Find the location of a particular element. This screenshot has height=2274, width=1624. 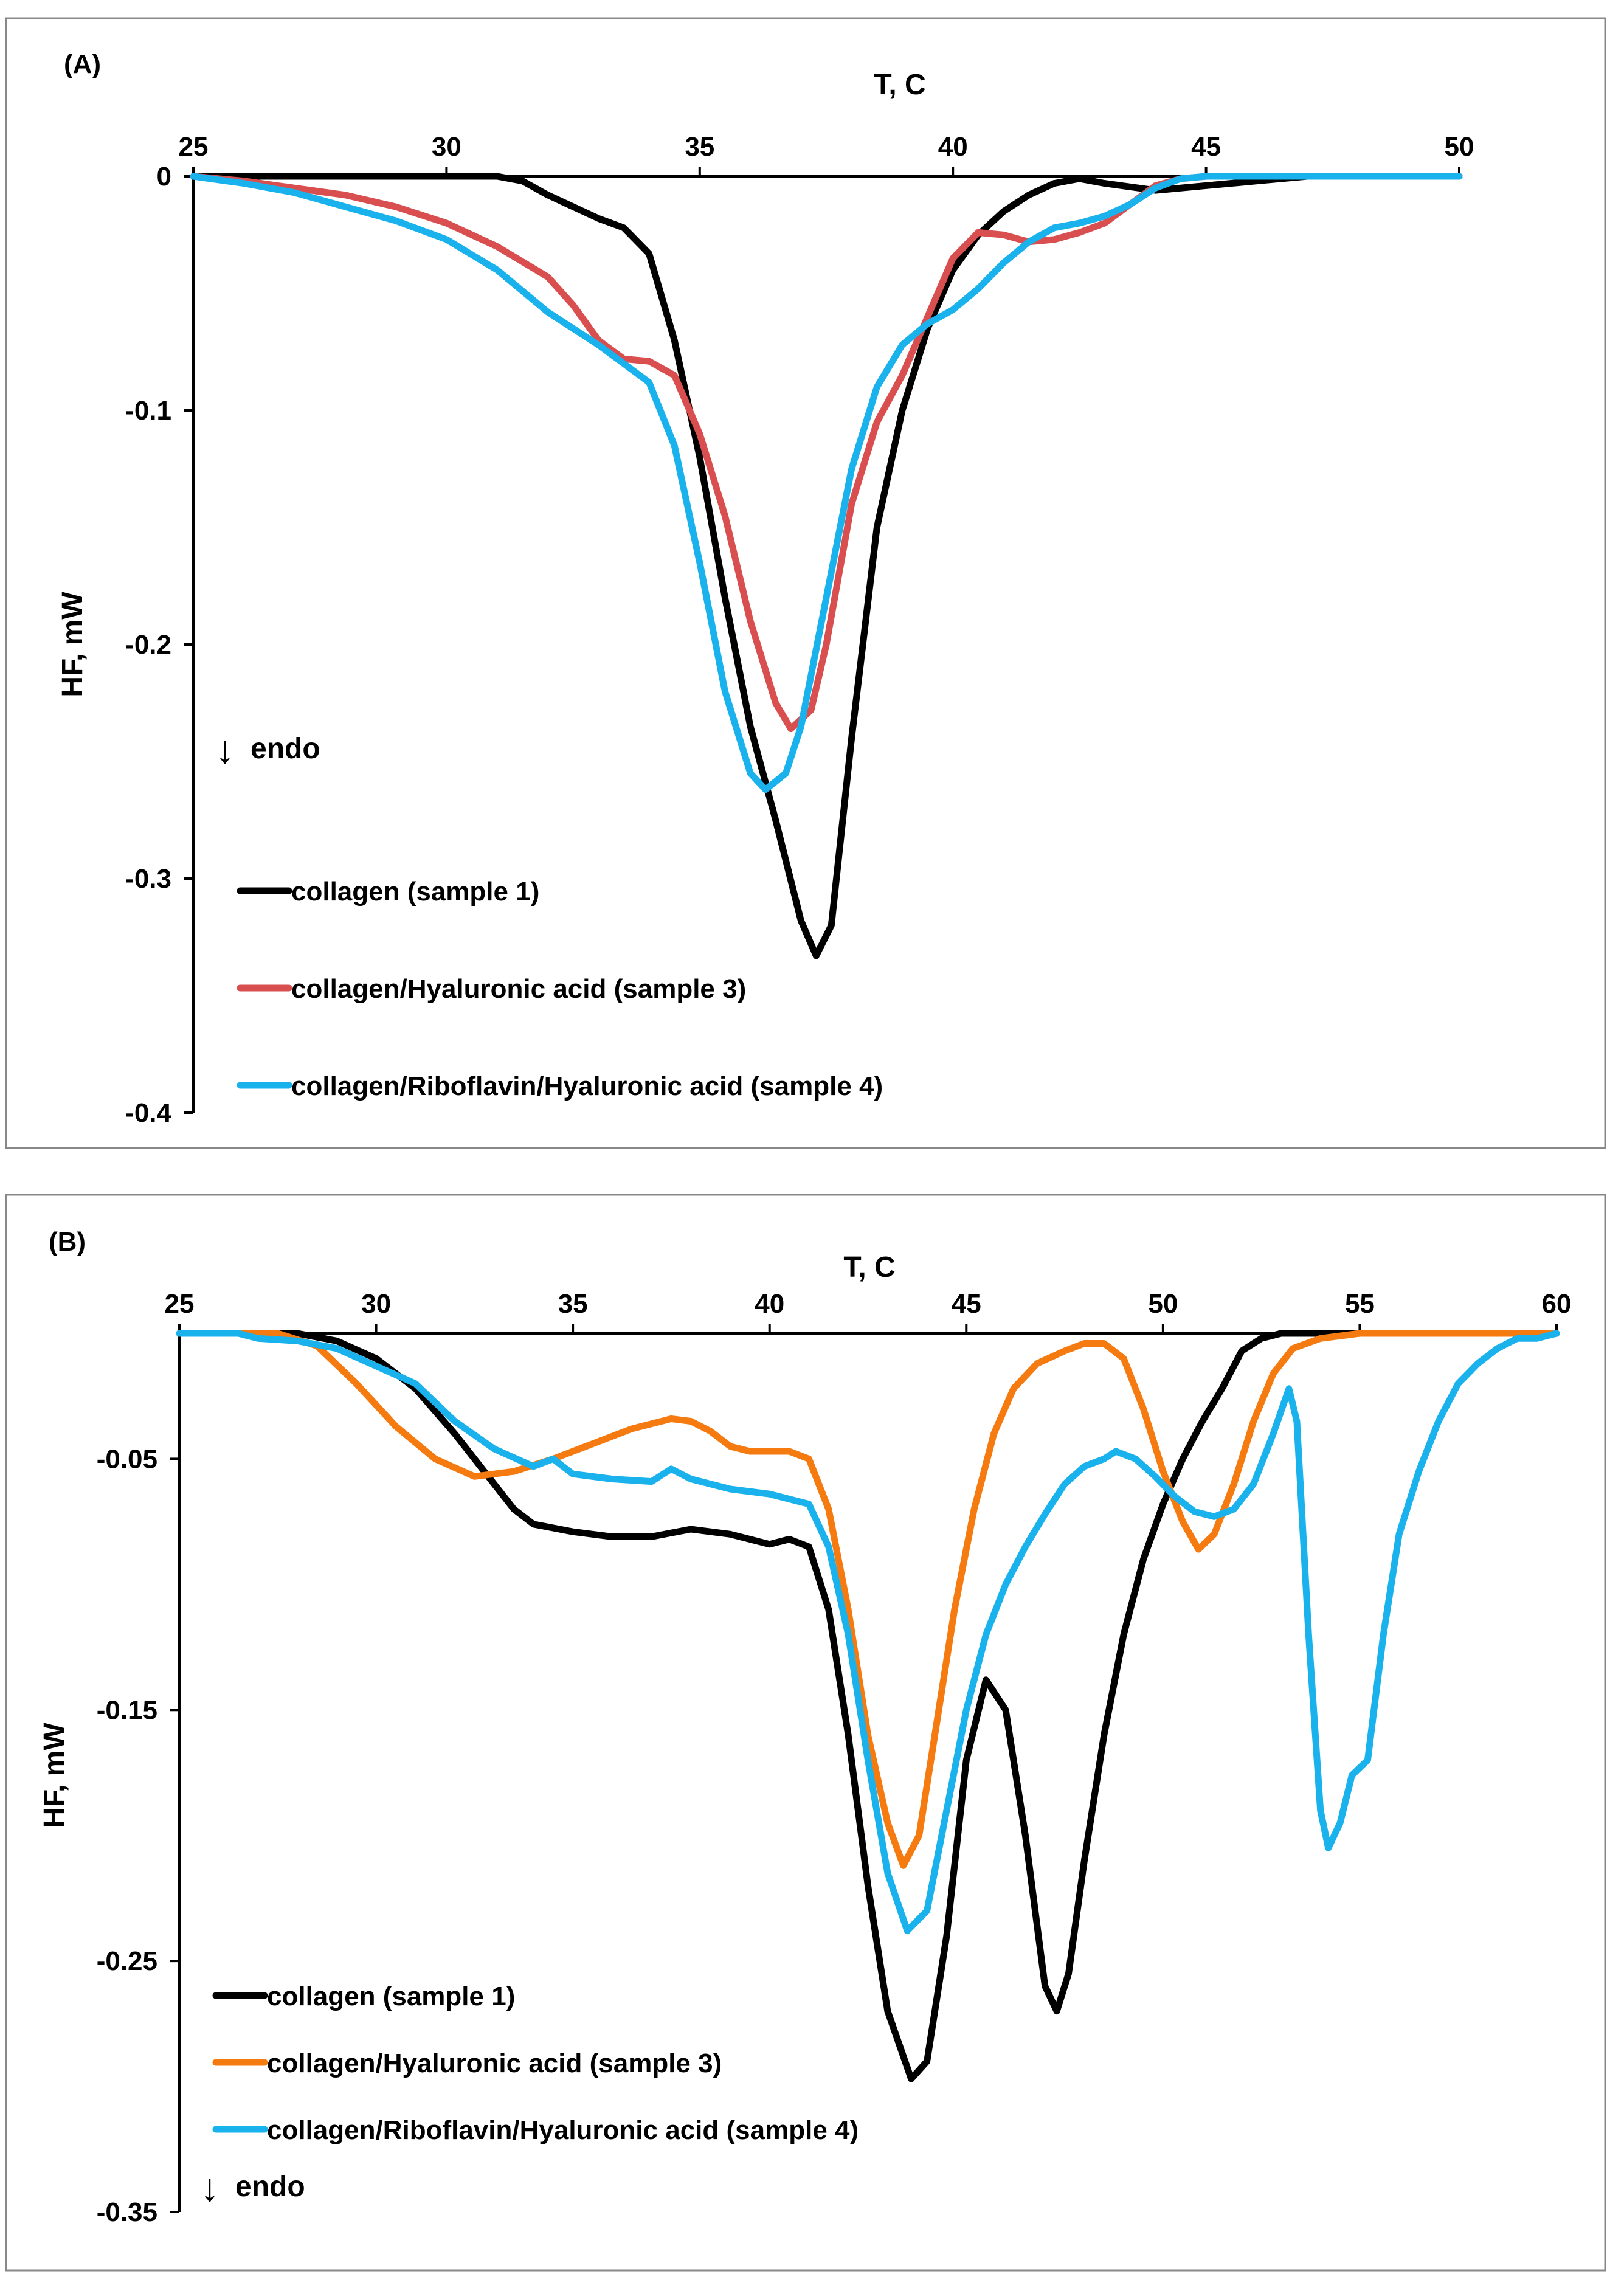

y-tick-label: -0.1 is located at coordinates (148, 411).